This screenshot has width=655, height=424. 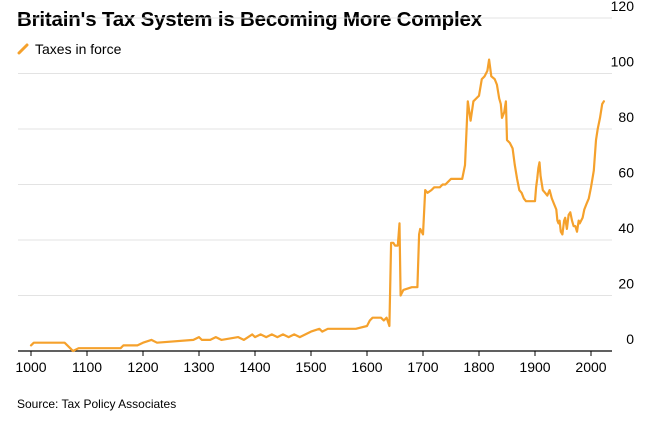 What do you see at coordinates (310, 367) in the screenshot?
I see `x-tick-label: 1500` at bounding box center [310, 367].